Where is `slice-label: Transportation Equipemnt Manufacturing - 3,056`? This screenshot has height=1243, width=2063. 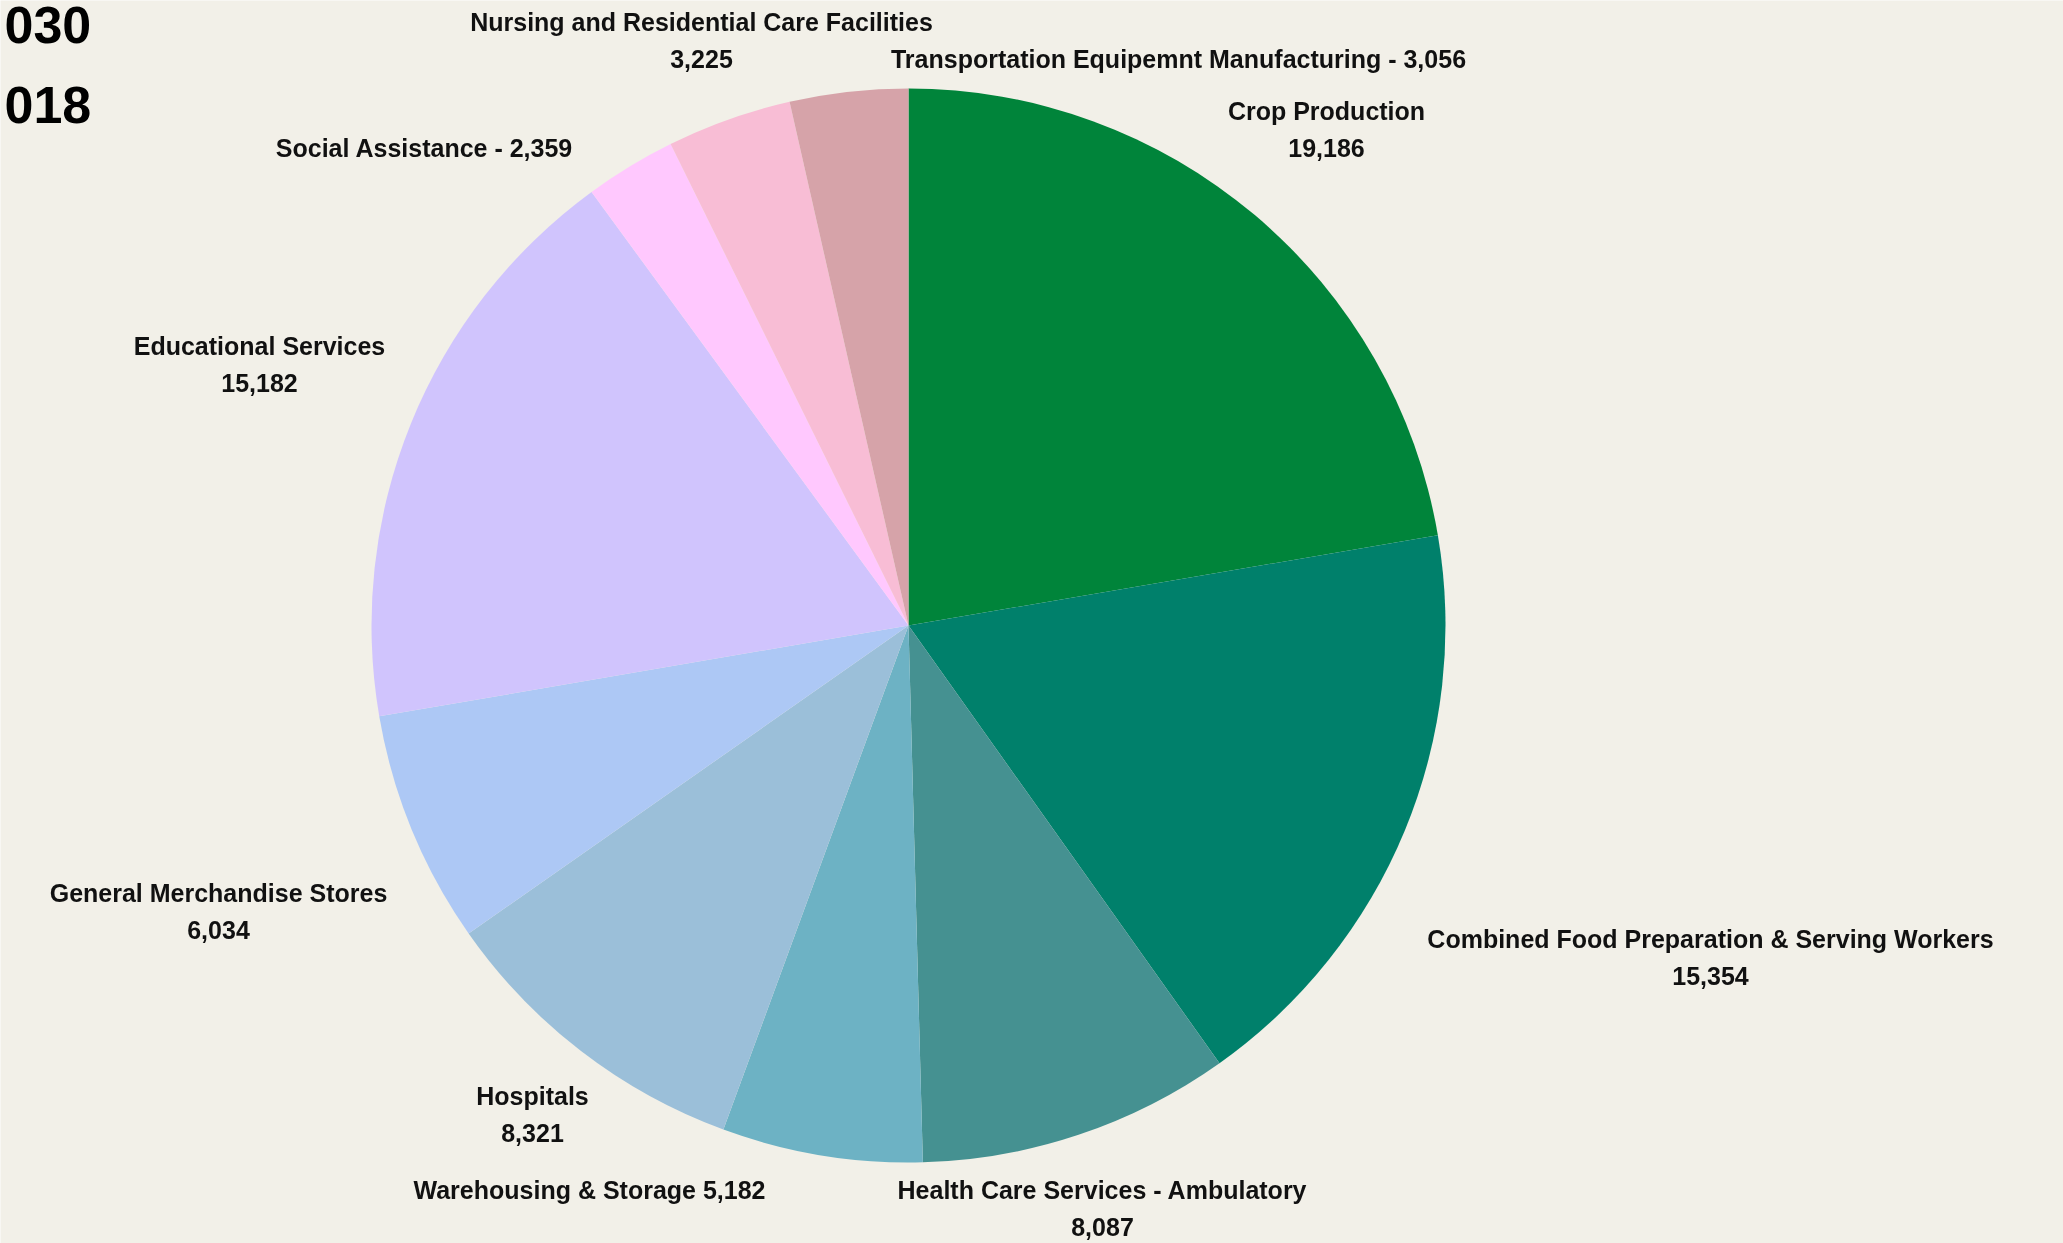 slice-label: Transportation Equipemnt Manufacturing - 3,056 is located at coordinates (1178, 58).